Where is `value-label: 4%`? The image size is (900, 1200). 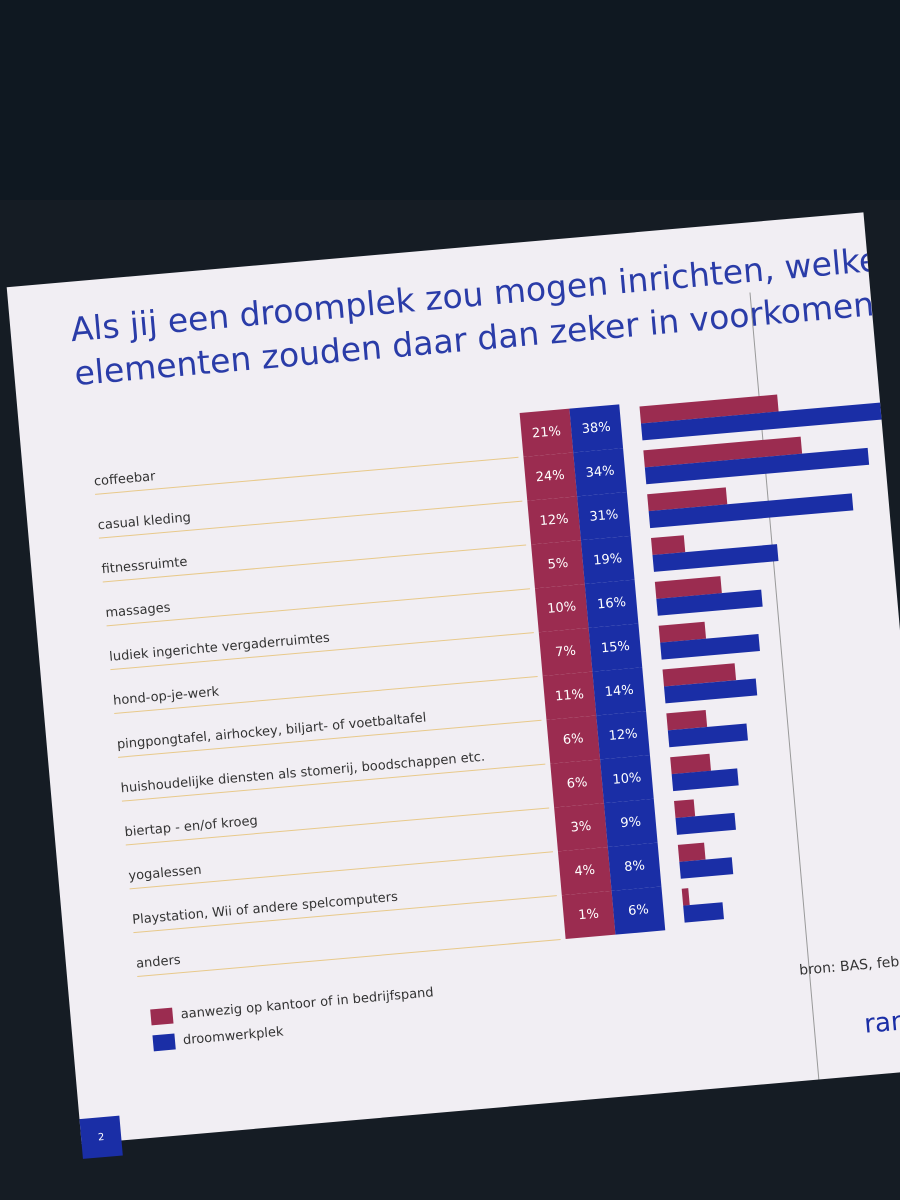
value-label: 4% is located at coordinates (585, 871).